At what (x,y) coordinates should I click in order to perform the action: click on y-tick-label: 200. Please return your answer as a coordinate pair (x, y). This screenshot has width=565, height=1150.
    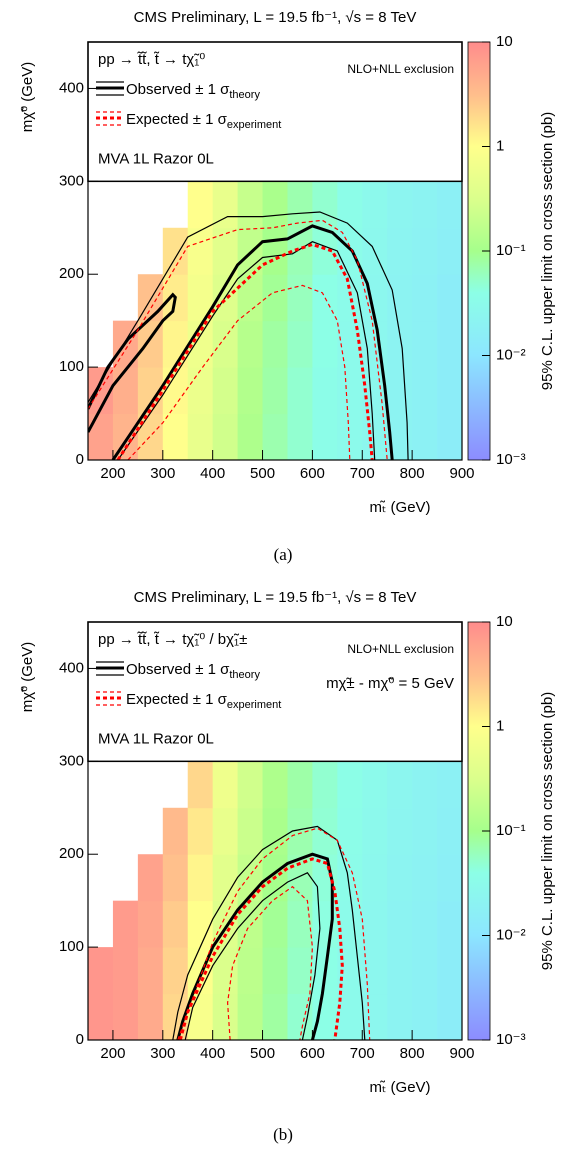
    Looking at the image, I should click on (71, 273).